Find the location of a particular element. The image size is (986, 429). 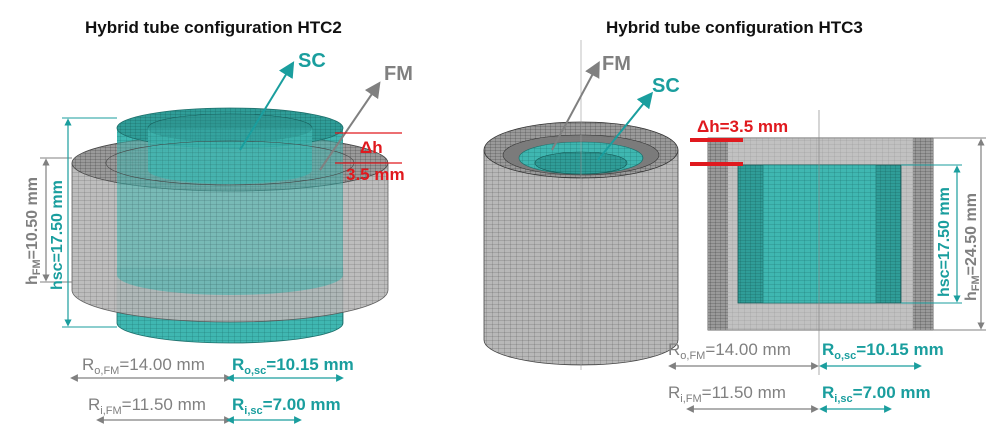

hsc-label: hsc=17.50 mm is located at coordinates (57, 235).